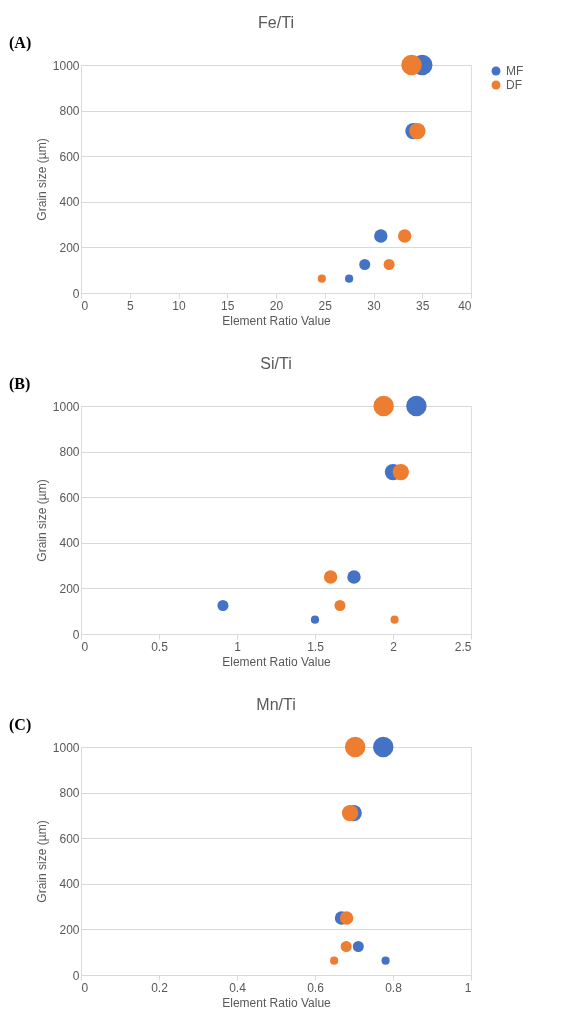 This screenshot has width=575, height=1035. Describe the element at coordinates (20, 384) in the screenshot. I see `text: (B)` at that location.